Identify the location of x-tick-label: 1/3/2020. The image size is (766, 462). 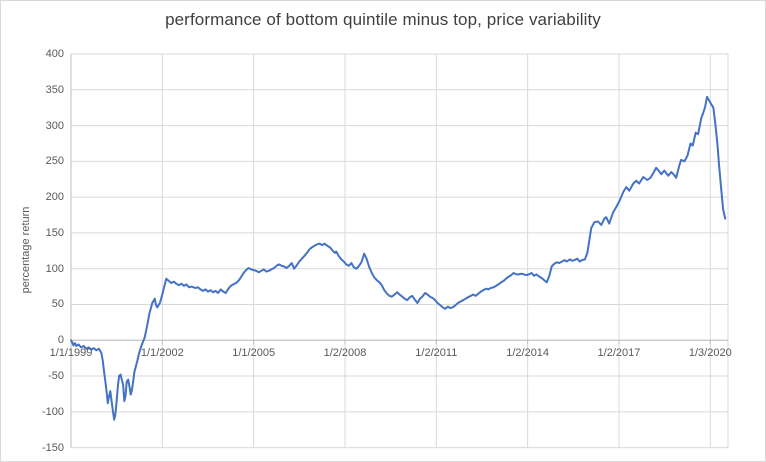
(710, 353).